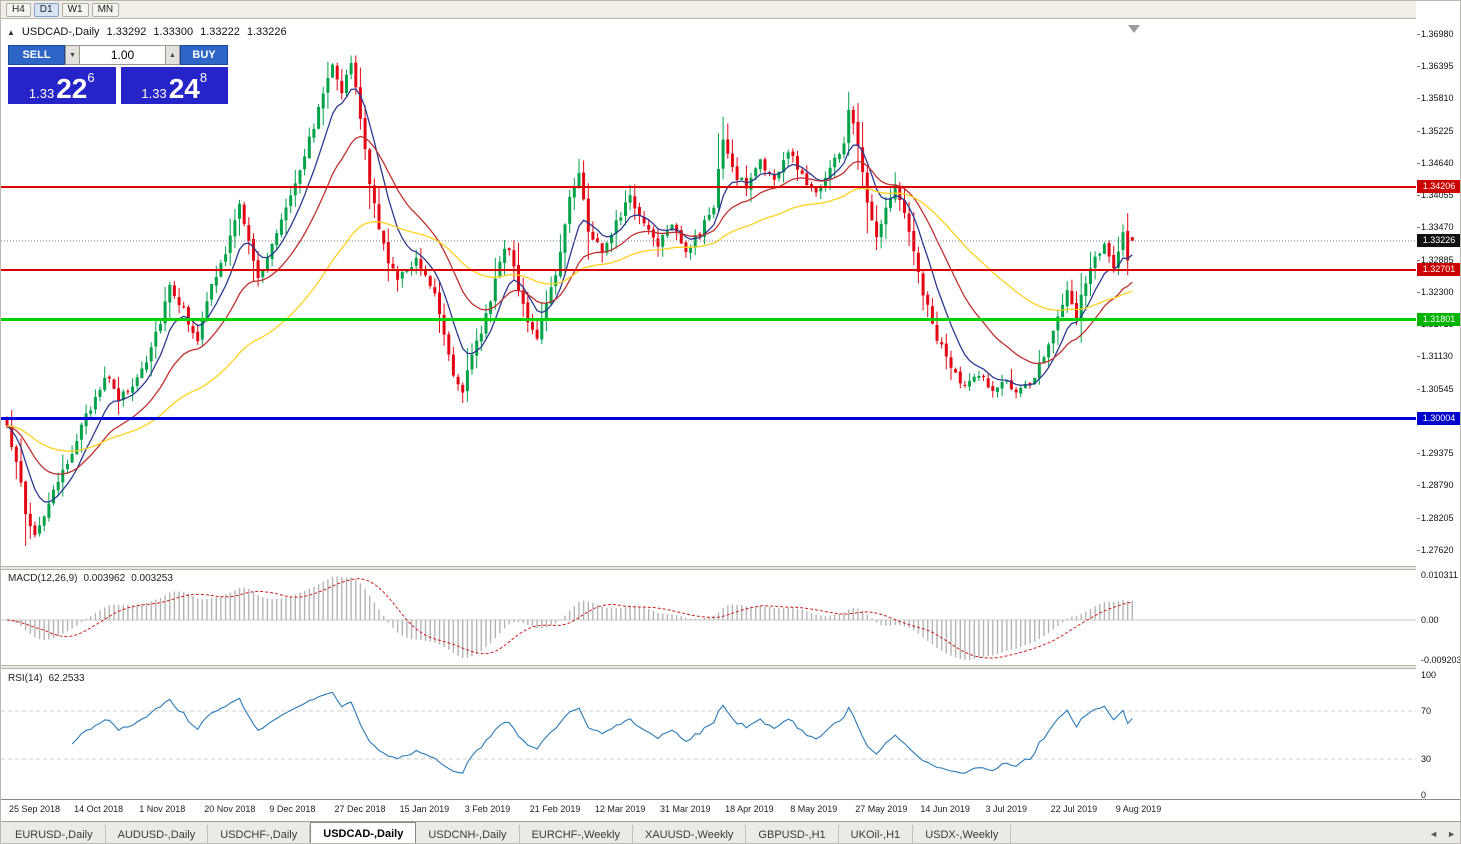 The width and height of the screenshot is (1461, 844). I want to click on macd-main-value: 0.003962, so click(104, 578).